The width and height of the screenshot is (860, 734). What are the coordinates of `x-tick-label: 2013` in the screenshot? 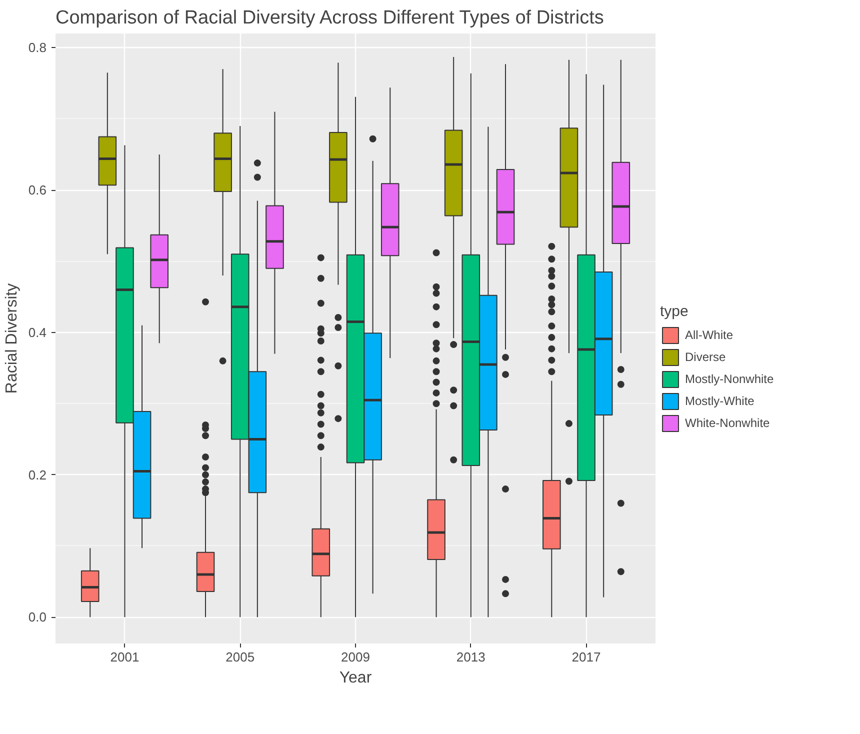 It's located at (471, 657).